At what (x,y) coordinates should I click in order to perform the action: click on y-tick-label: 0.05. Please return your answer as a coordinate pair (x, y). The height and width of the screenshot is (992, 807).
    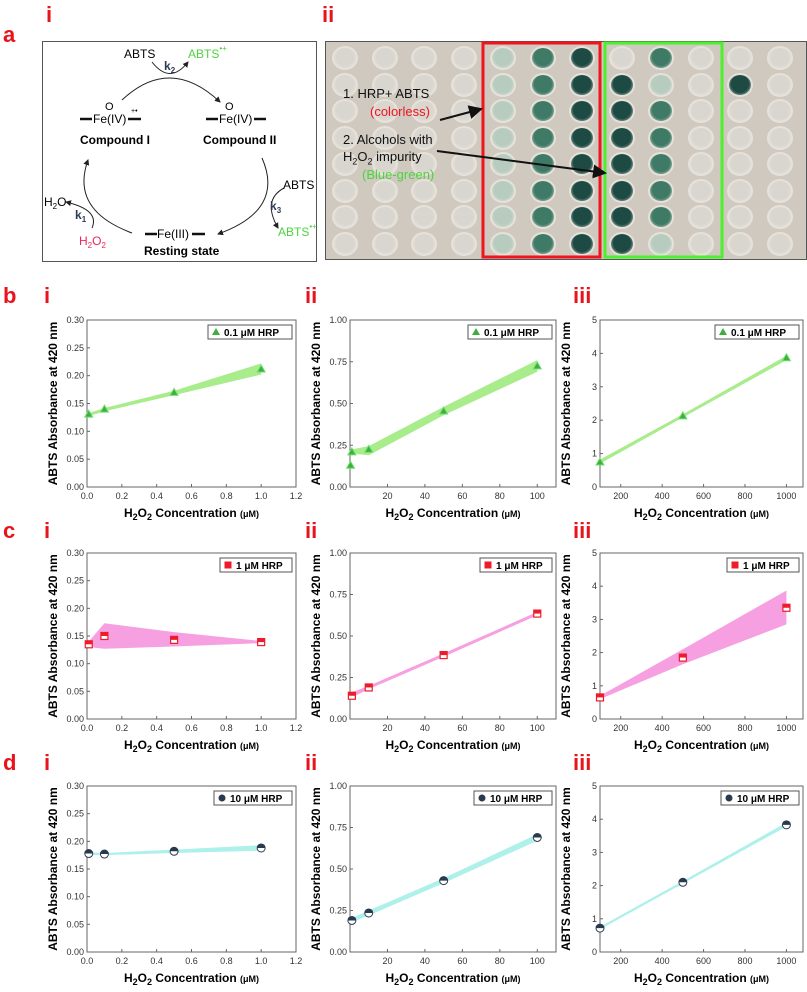
    Looking at the image, I should click on (75, 691).